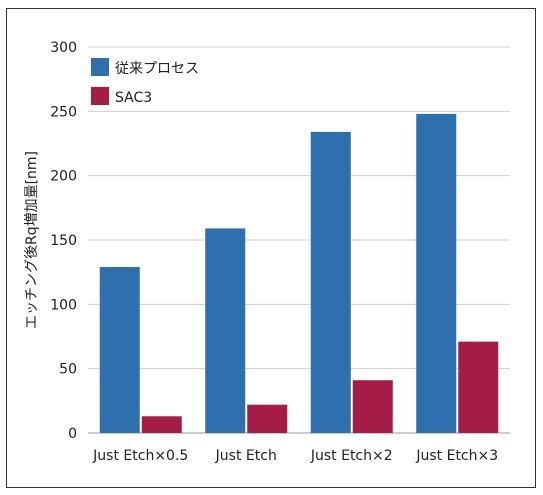 This screenshot has width=543, height=495. I want to click on y-tick-label: 0, so click(72, 434).